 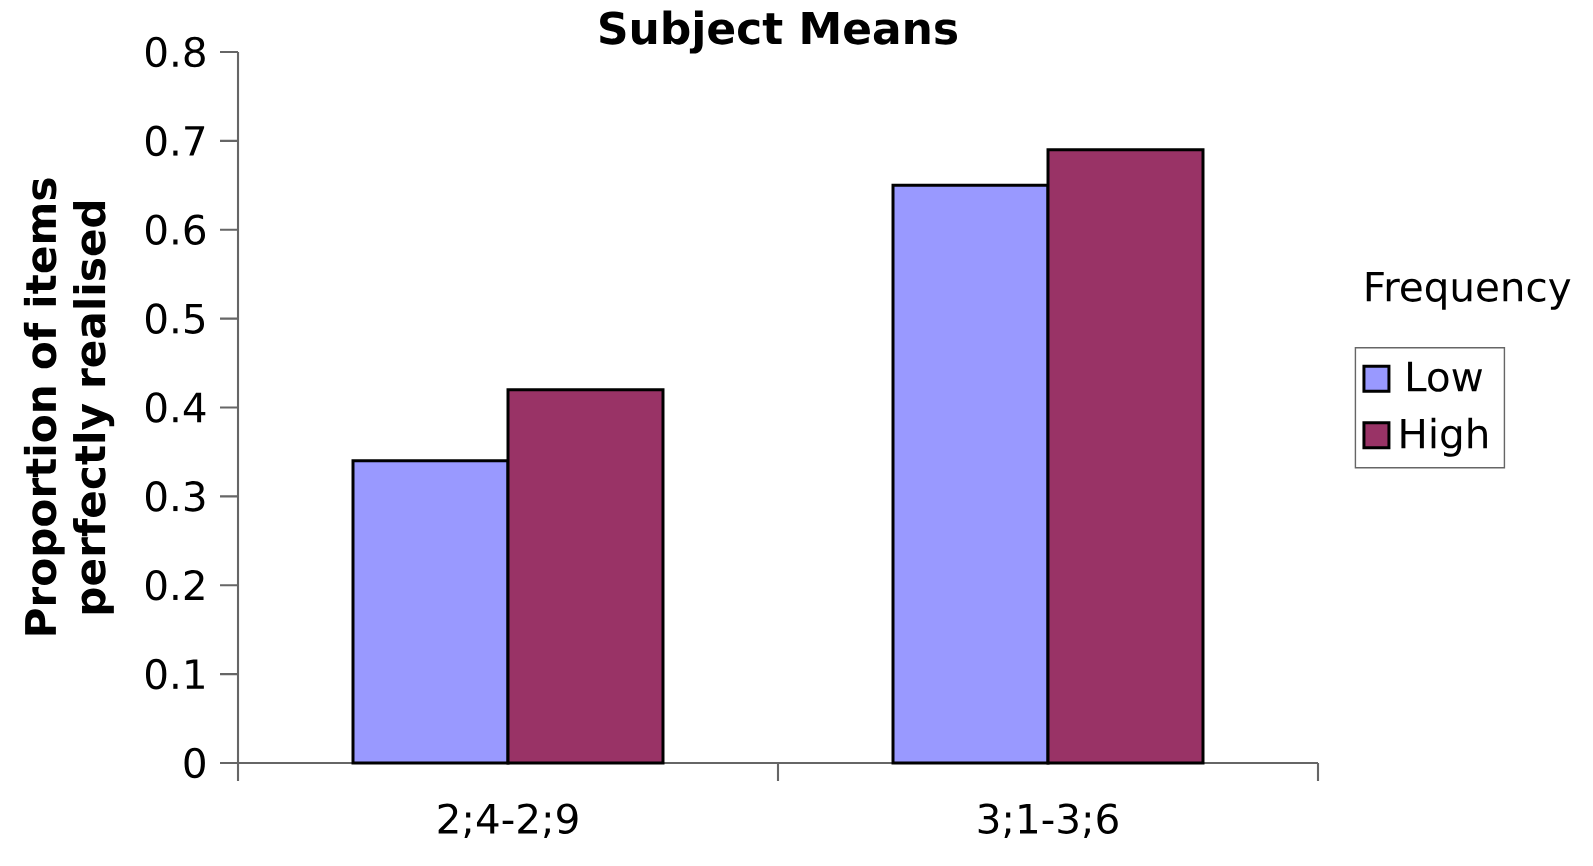 I want to click on x-tick-label: 3;1-3;6, so click(x=1048, y=821).